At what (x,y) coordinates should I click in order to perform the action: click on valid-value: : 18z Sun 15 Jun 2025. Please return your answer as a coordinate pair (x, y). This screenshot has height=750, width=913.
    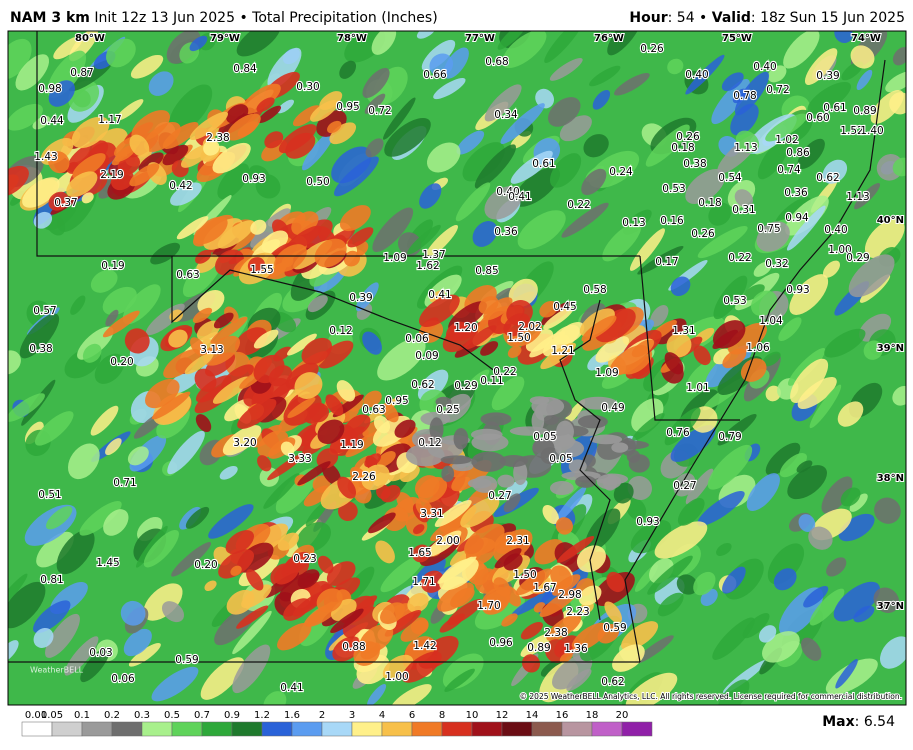
    Looking at the image, I should click on (828, 18).